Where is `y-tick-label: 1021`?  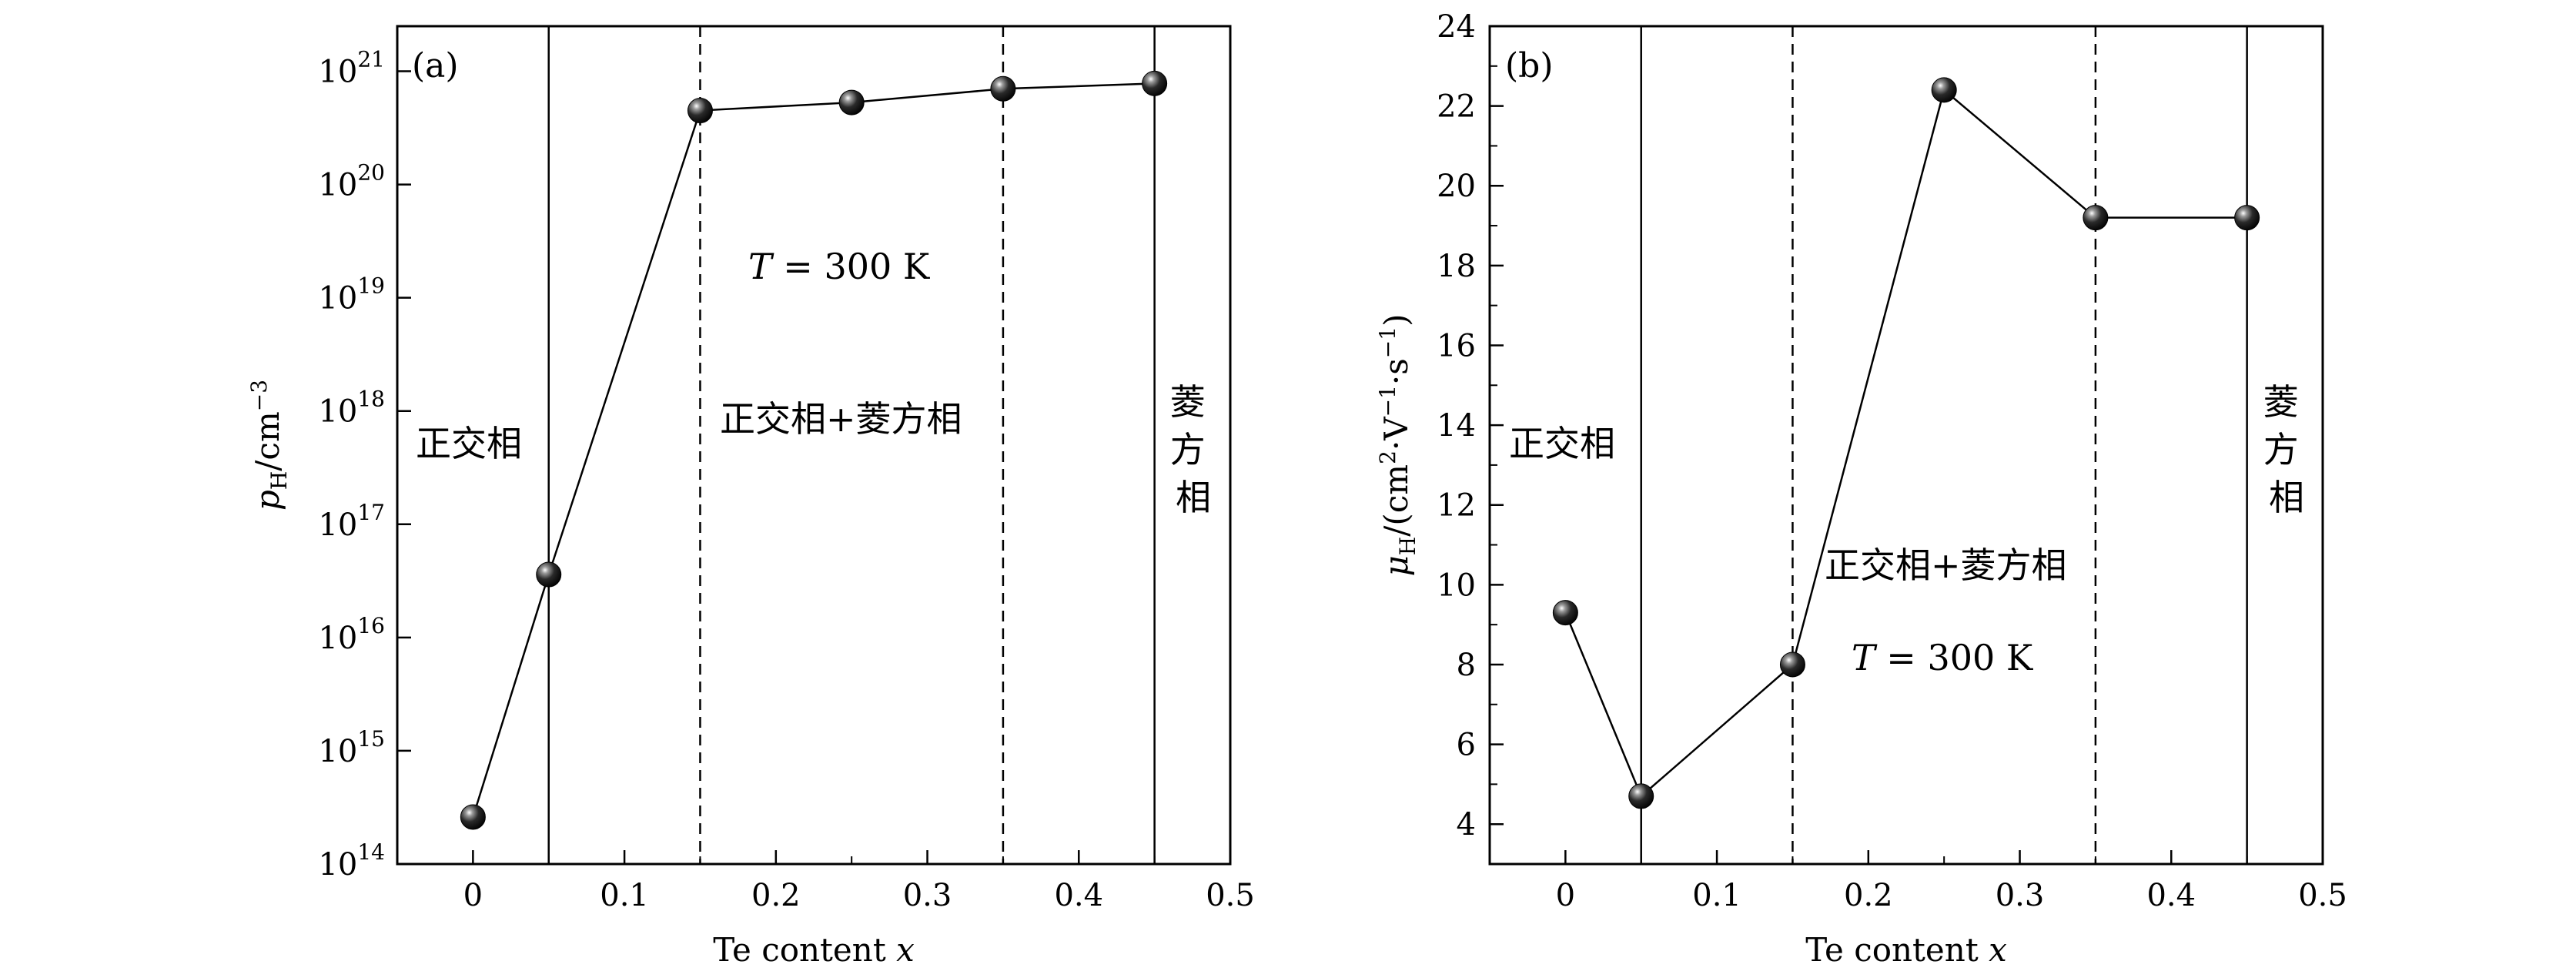 y-tick-label: 1021 is located at coordinates (352, 68).